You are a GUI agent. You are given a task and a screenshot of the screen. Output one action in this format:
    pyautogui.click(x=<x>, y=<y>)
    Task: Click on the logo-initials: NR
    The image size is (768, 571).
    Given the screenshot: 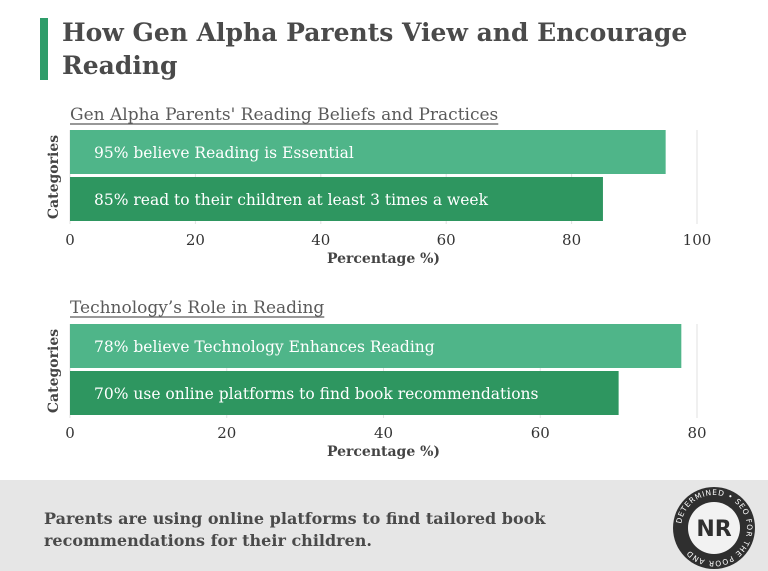 What is the action you would take?
    pyautogui.click(x=713, y=529)
    